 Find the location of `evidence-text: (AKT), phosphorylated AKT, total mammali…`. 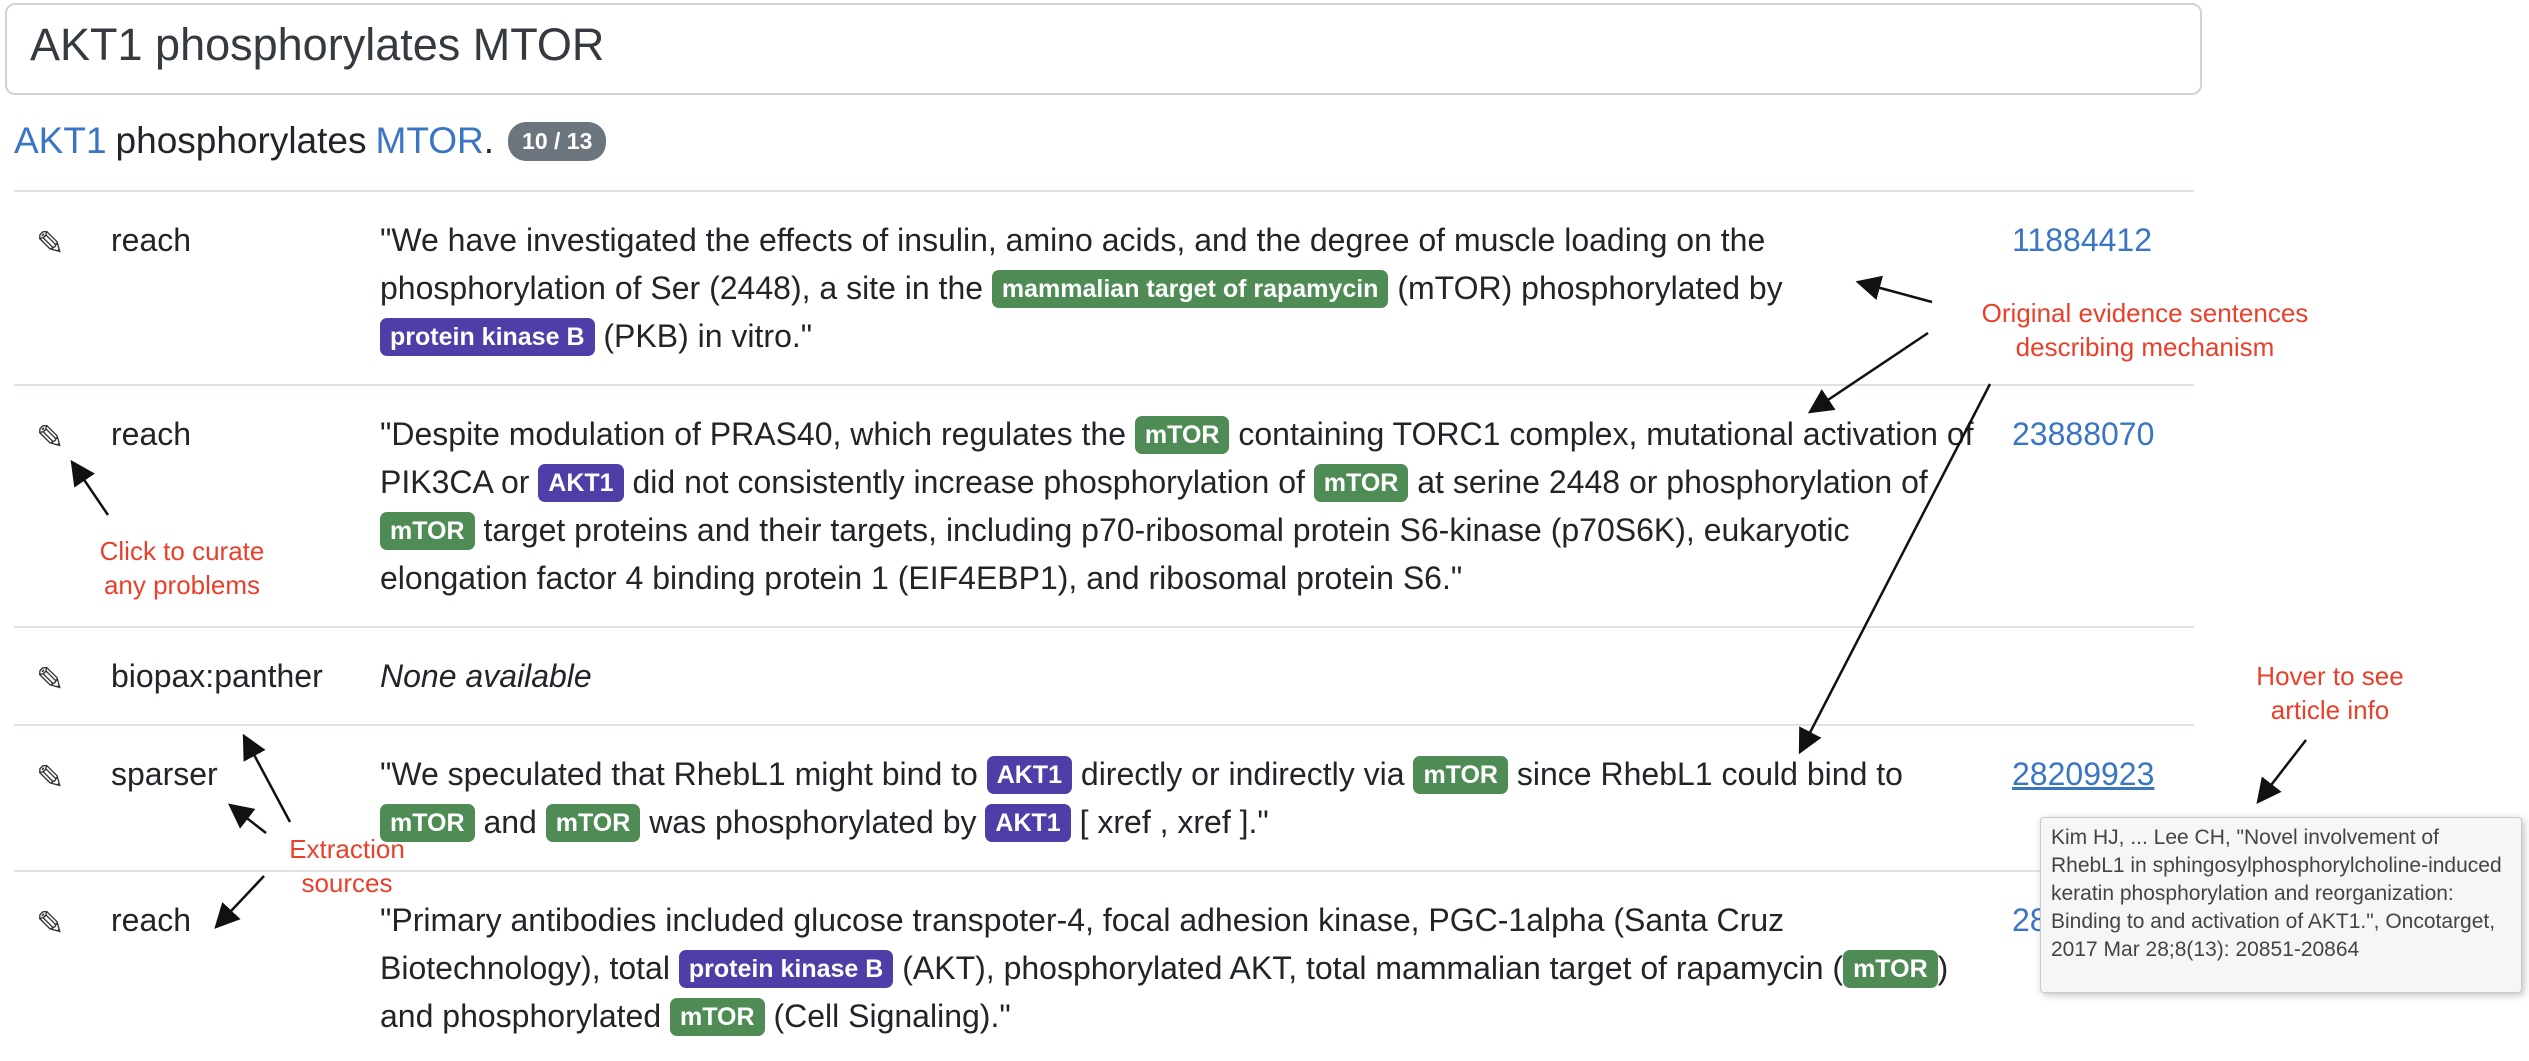

evidence-text: (AKT), phosphorylated AKT, total mammali… is located at coordinates (1368, 968).